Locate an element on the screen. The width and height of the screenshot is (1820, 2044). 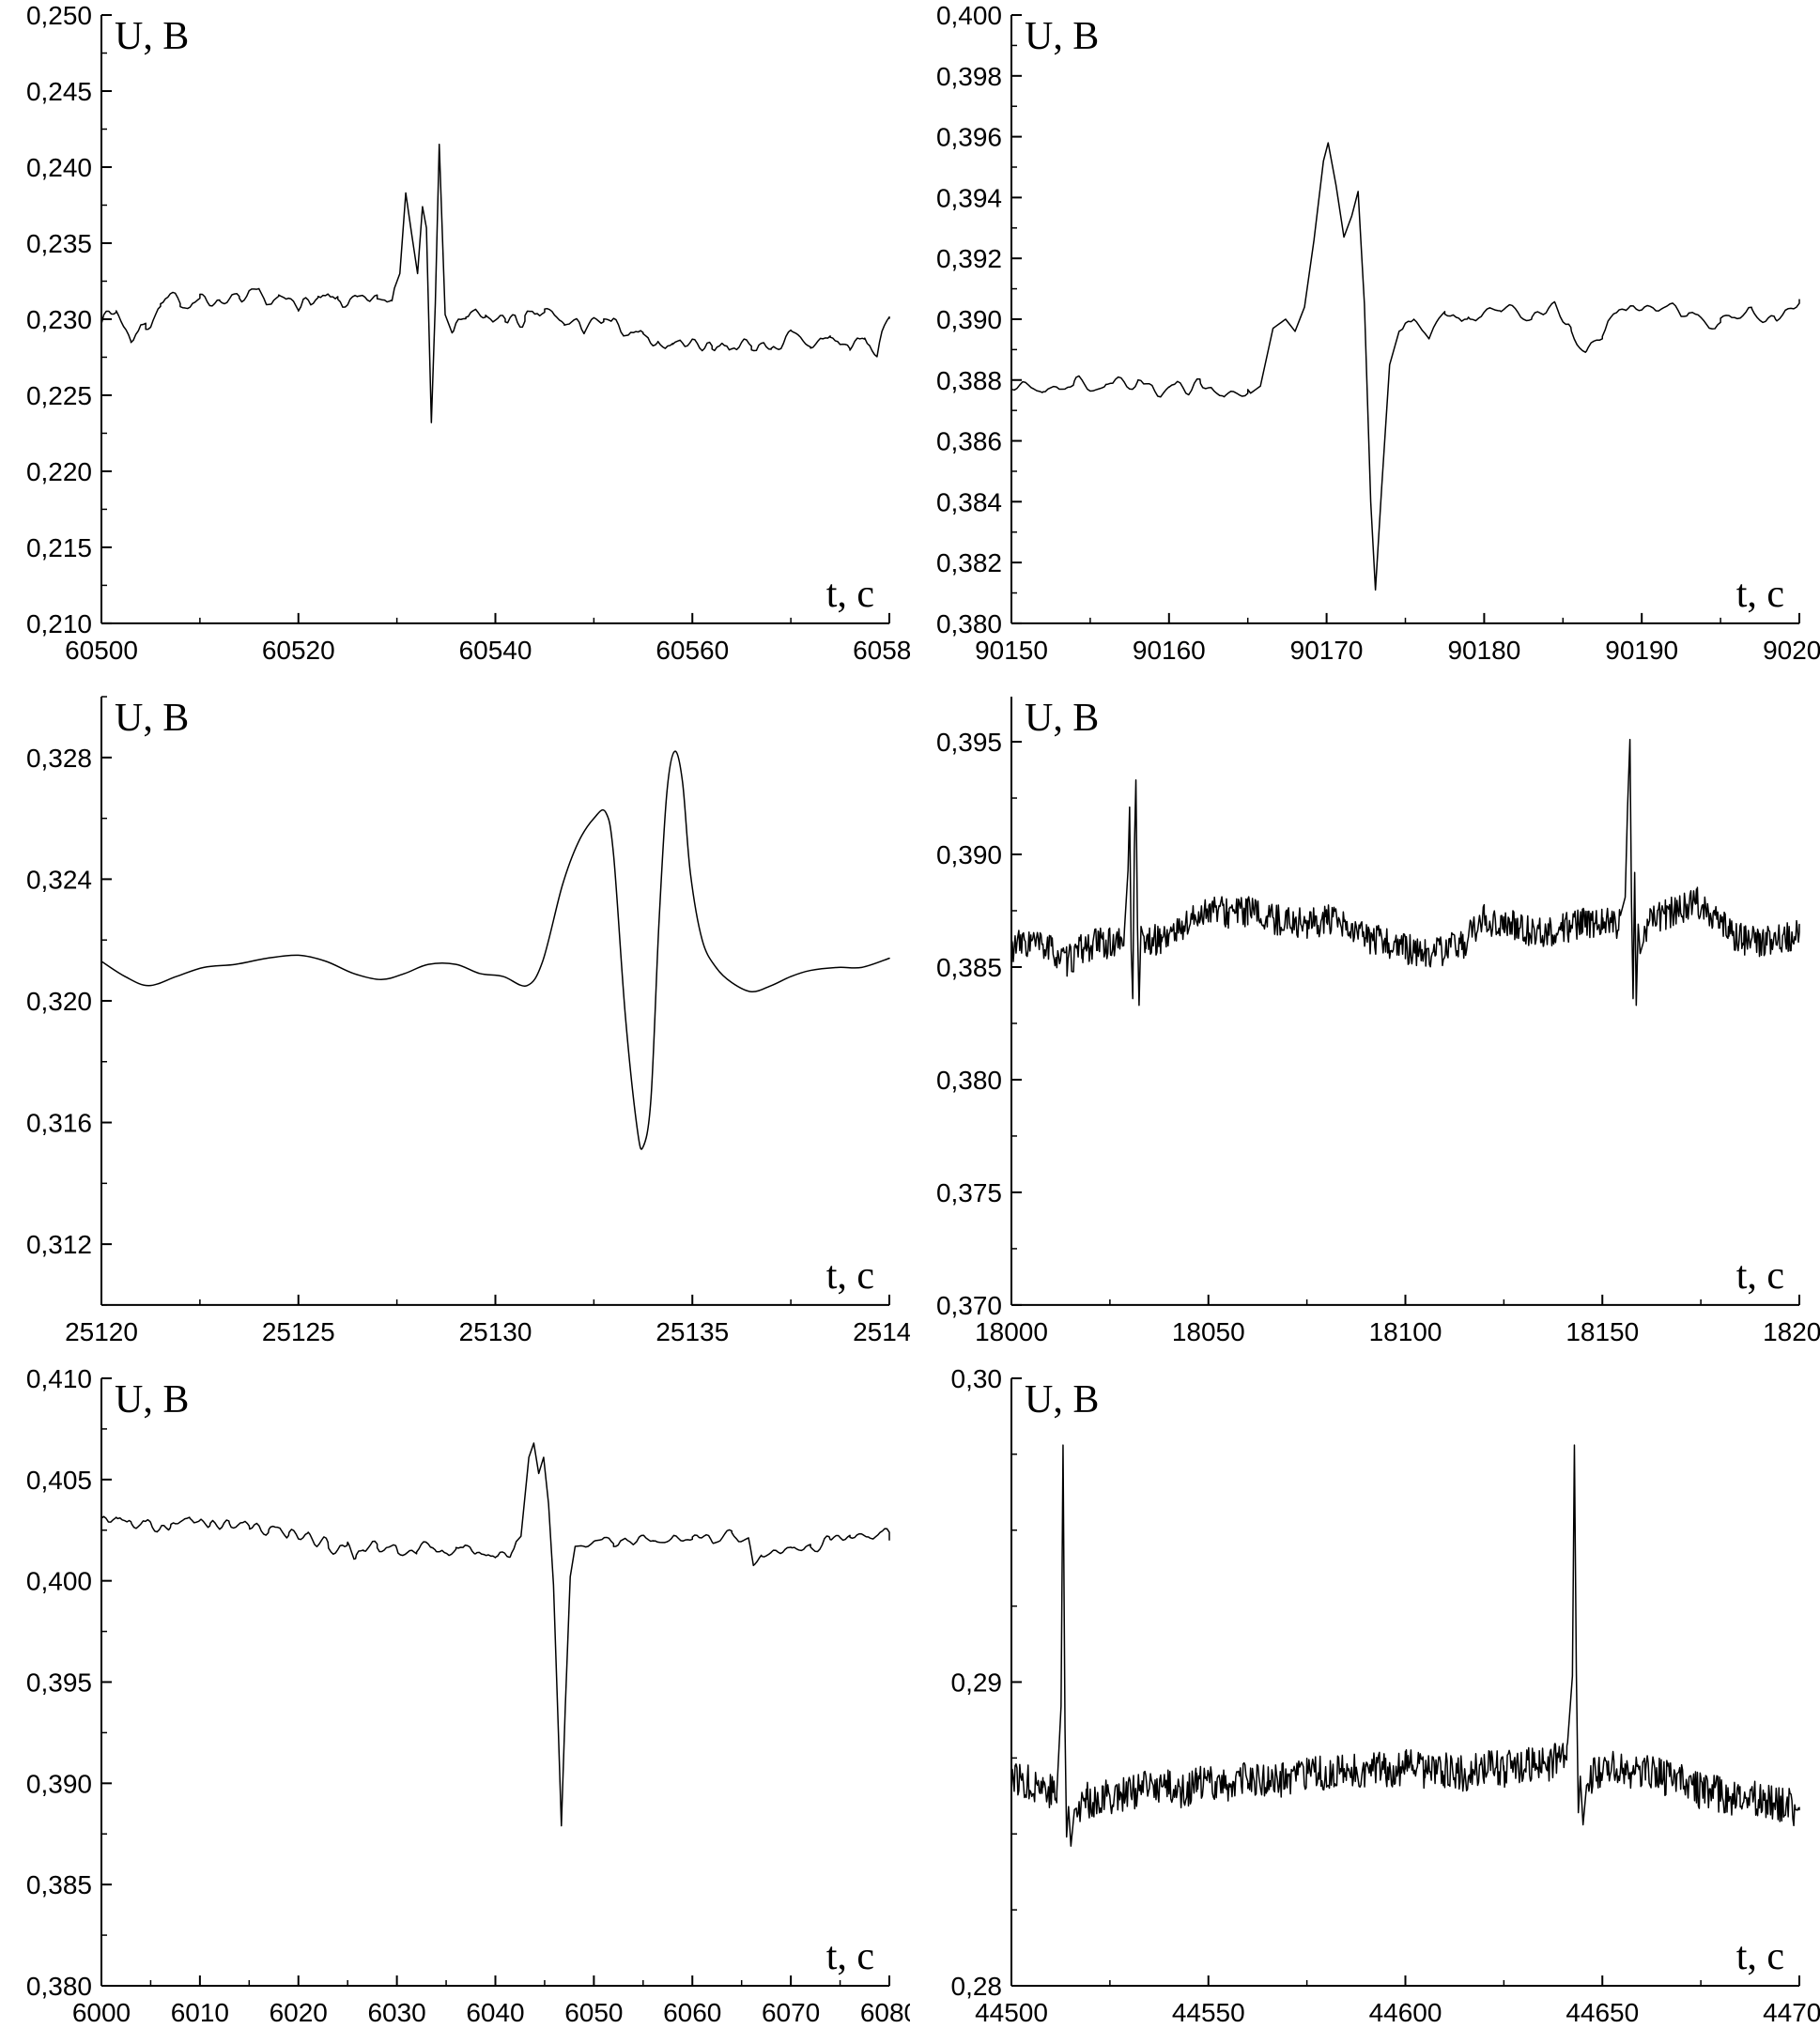
x-tick-label: 60560 is located at coordinates (692, 650).